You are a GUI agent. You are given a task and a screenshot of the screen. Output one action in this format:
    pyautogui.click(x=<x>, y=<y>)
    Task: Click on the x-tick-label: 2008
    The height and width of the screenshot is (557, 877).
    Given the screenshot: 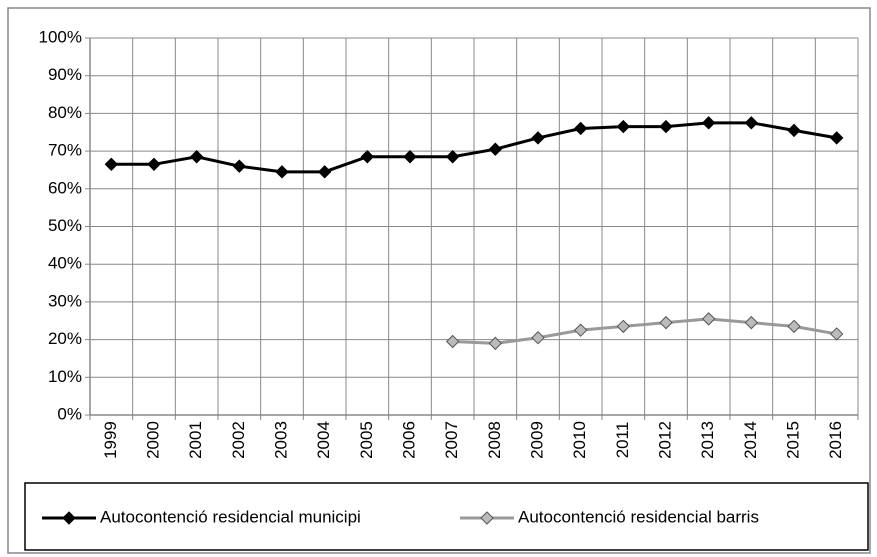 What is the action you would take?
    pyautogui.click(x=494, y=440)
    